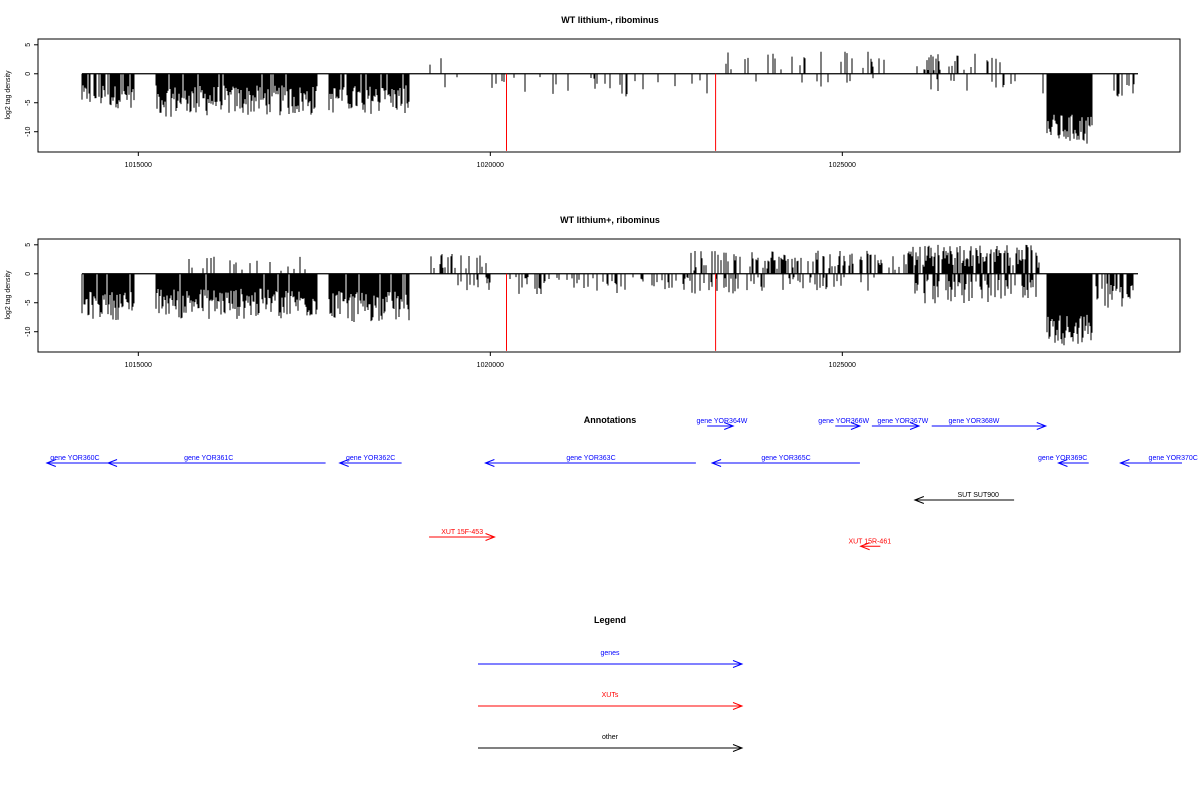 The image size is (1200, 800). I want to click on legend-label: genes, so click(610, 653).